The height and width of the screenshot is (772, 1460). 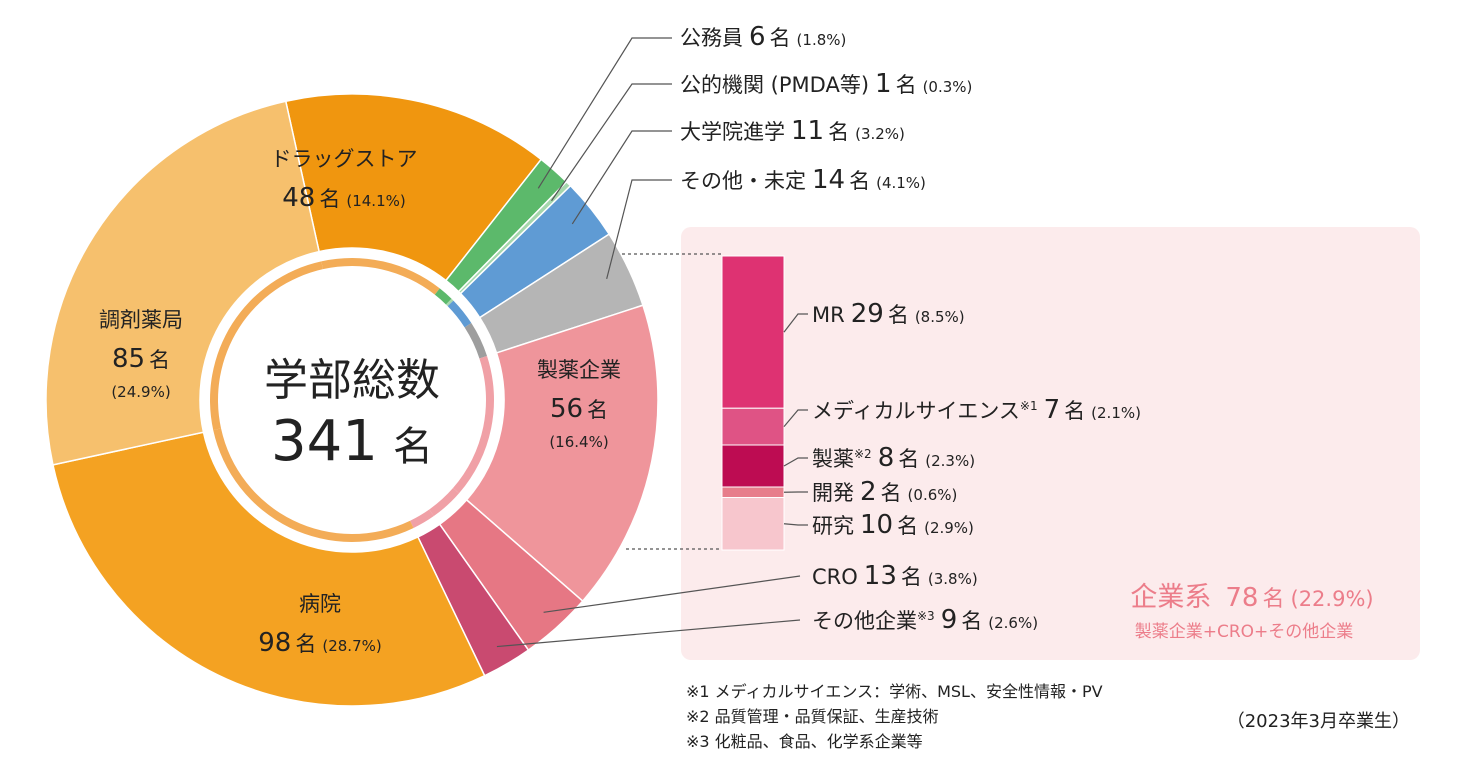 I want to click on inner-ring-public-org, so click(x=449, y=302).